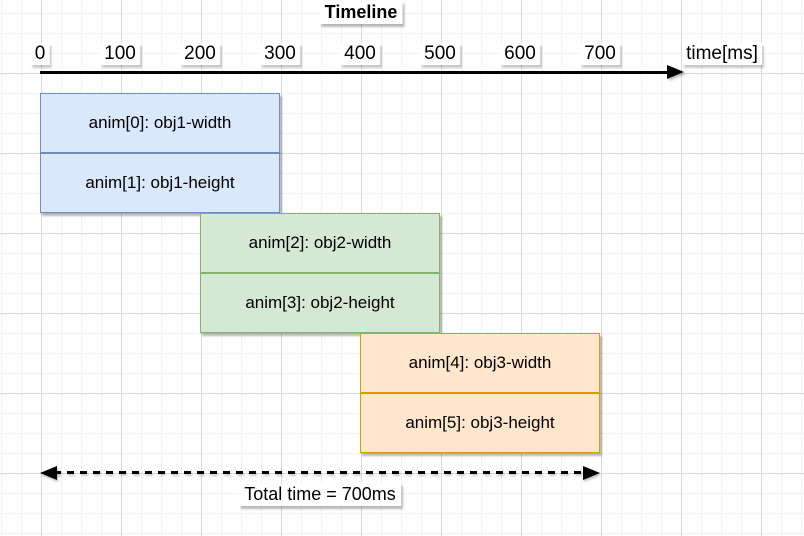  What do you see at coordinates (48, 473) in the screenshot?
I see `total-arrow-left-icon` at bounding box center [48, 473].